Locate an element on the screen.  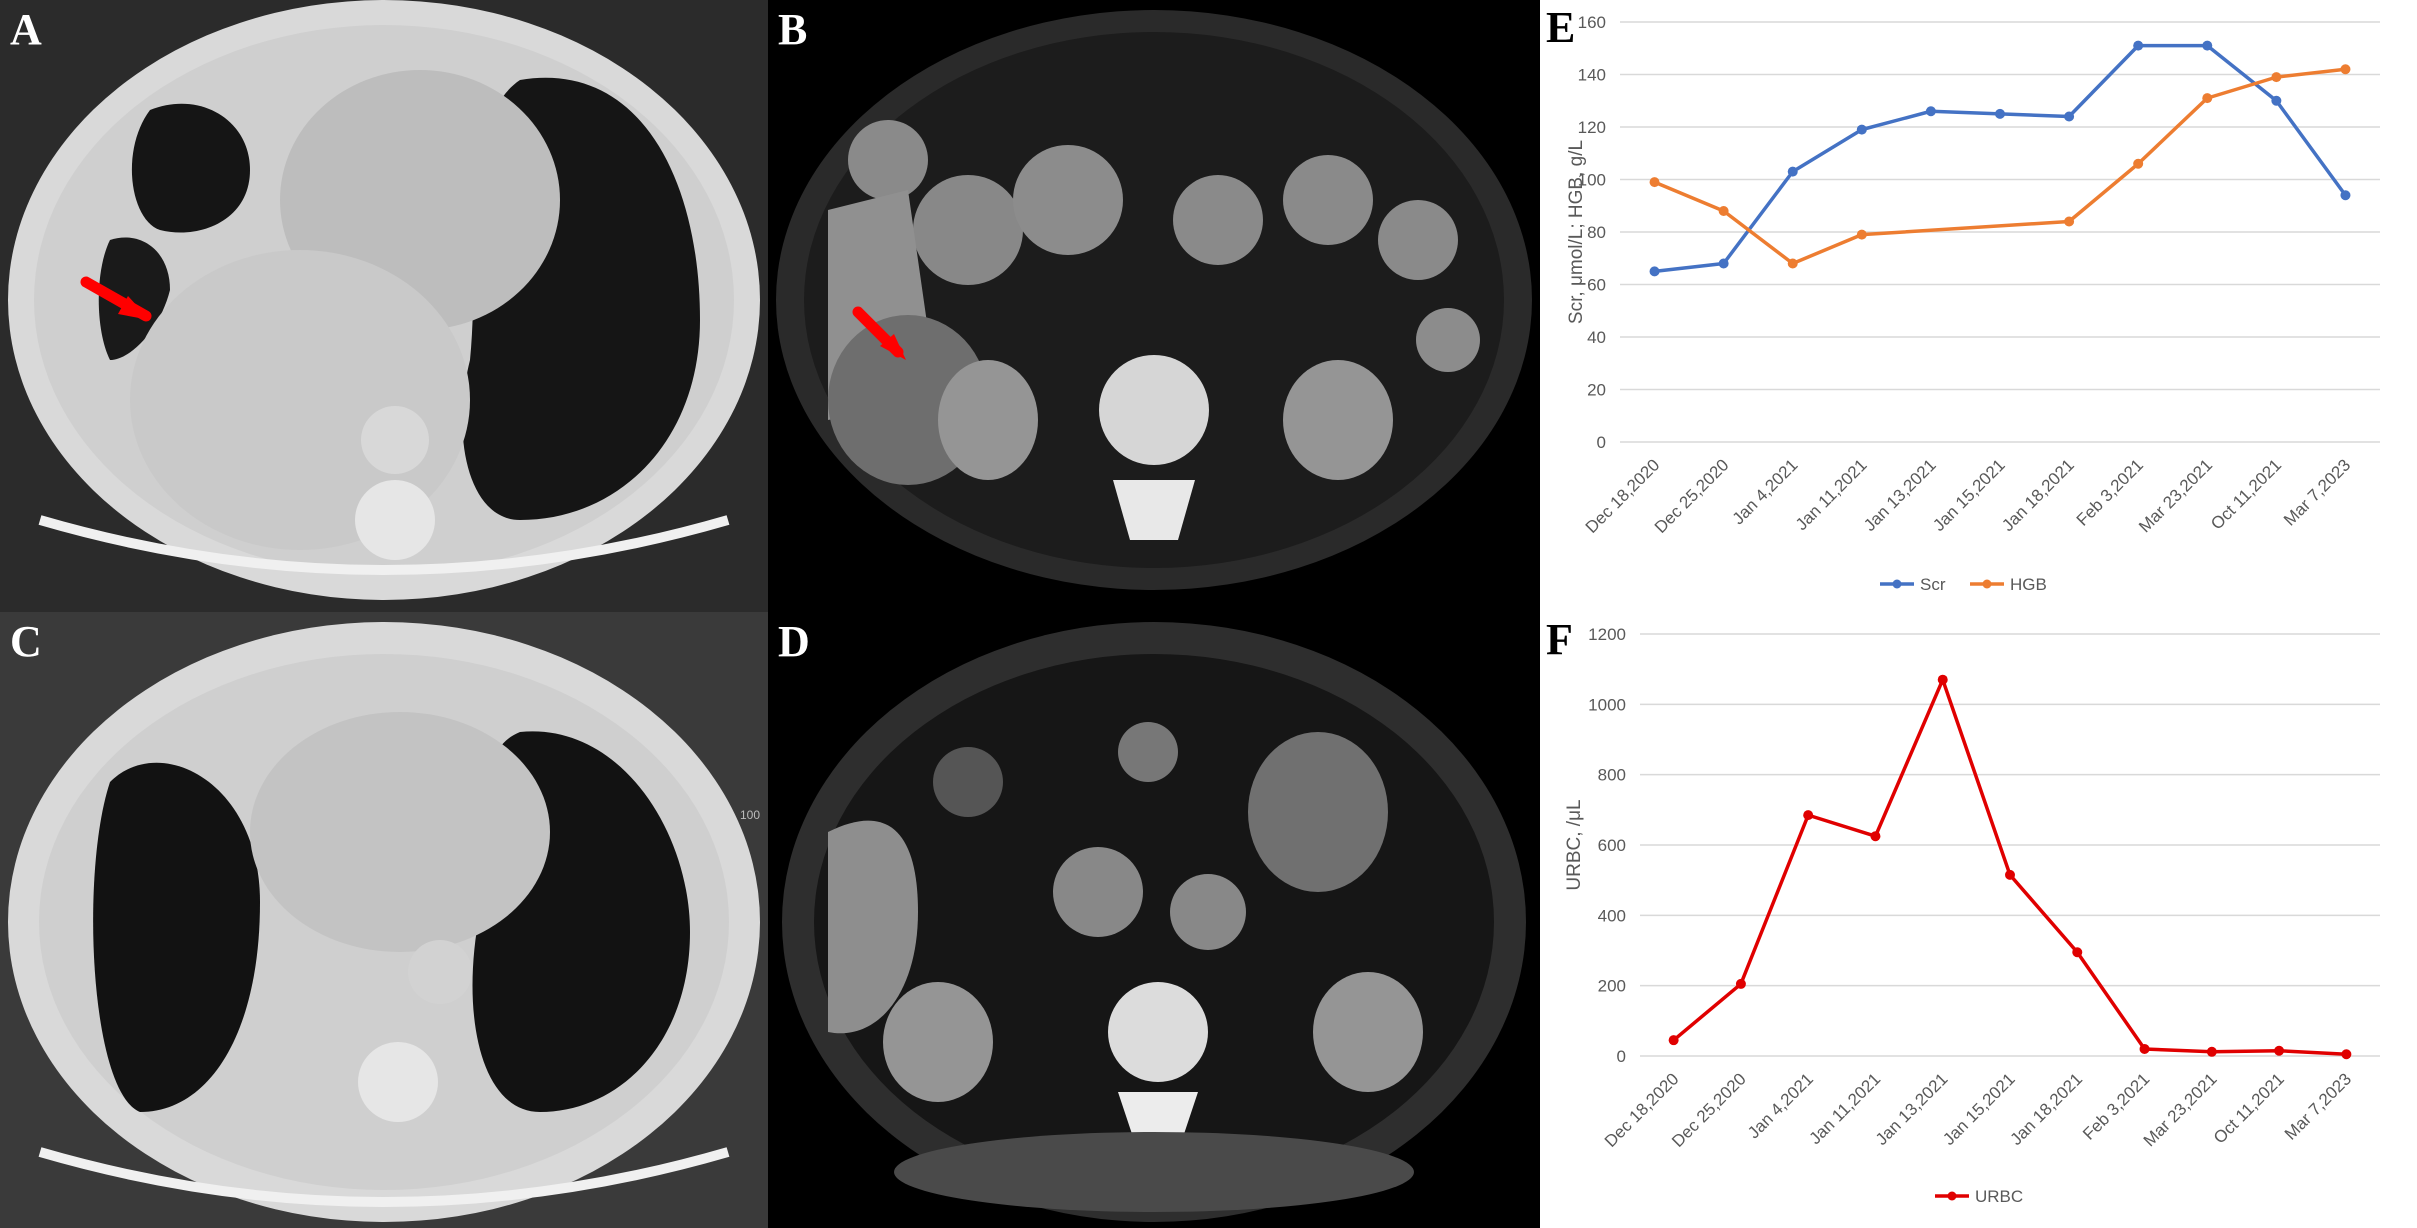
panel-letter-d: D is located at coordinates (794, 641).